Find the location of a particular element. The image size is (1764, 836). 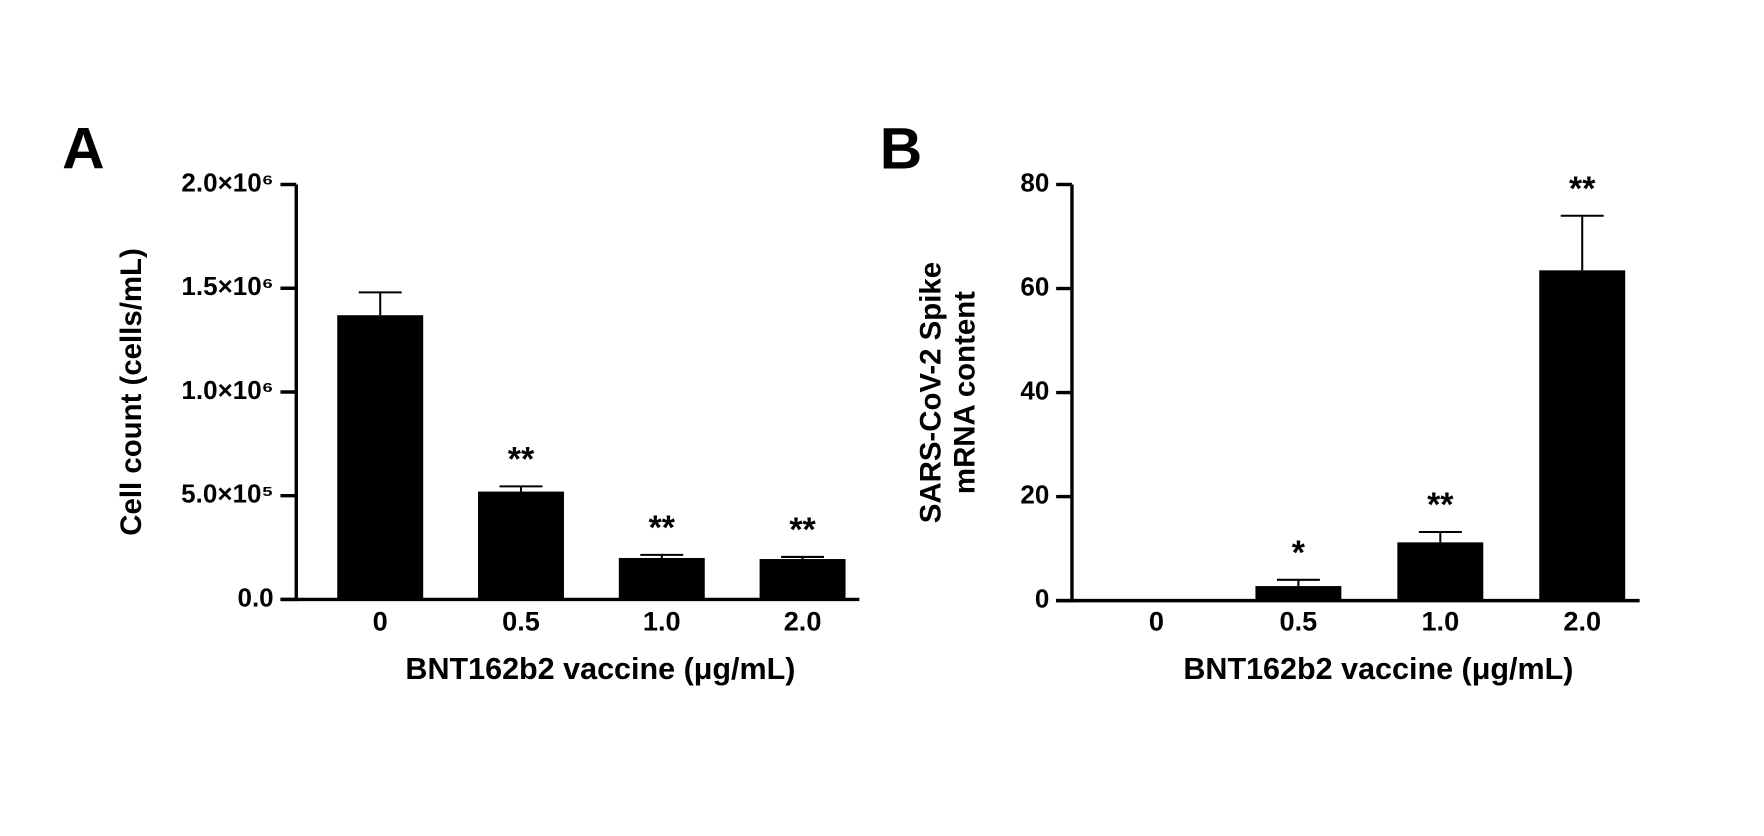

panel-letter: B is located at coordinates (901, 148).